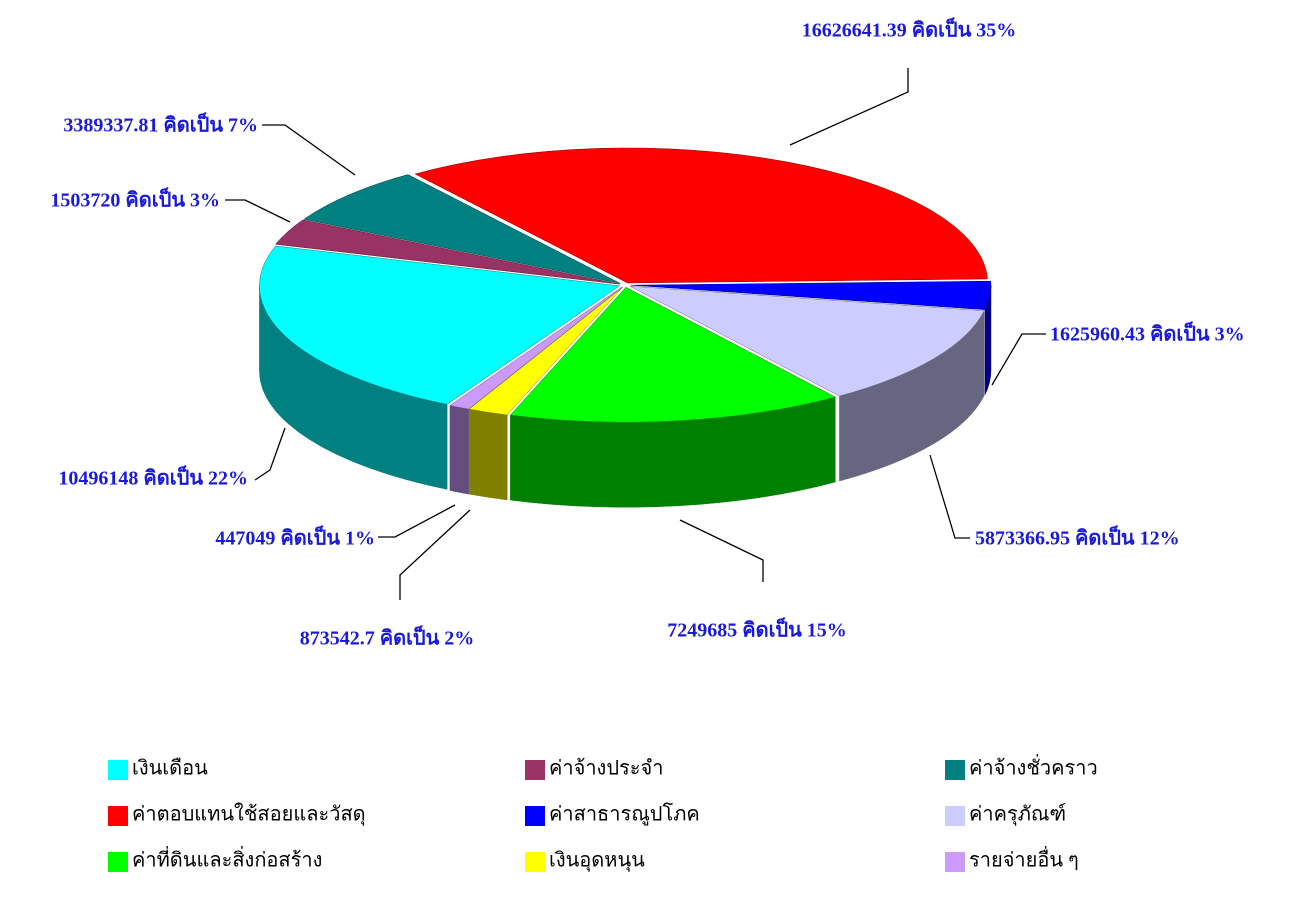  I want to click on data-label: 3389337.81 คิดเป็น 7%, so click(160, 124).